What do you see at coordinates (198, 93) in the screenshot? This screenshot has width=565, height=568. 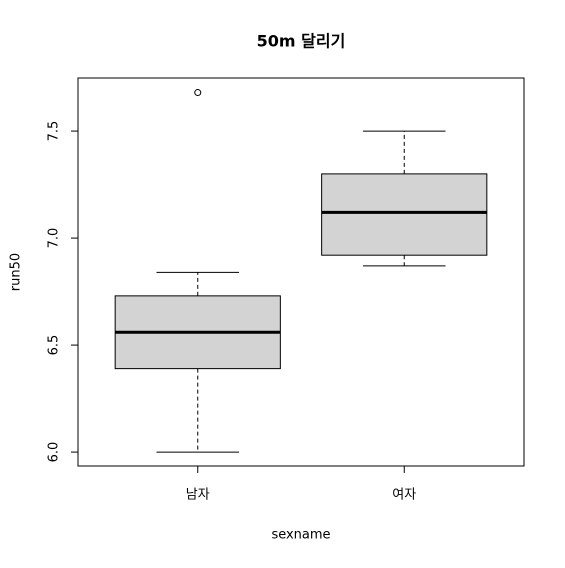 I see `outlier` at bounding box center [198, 93].